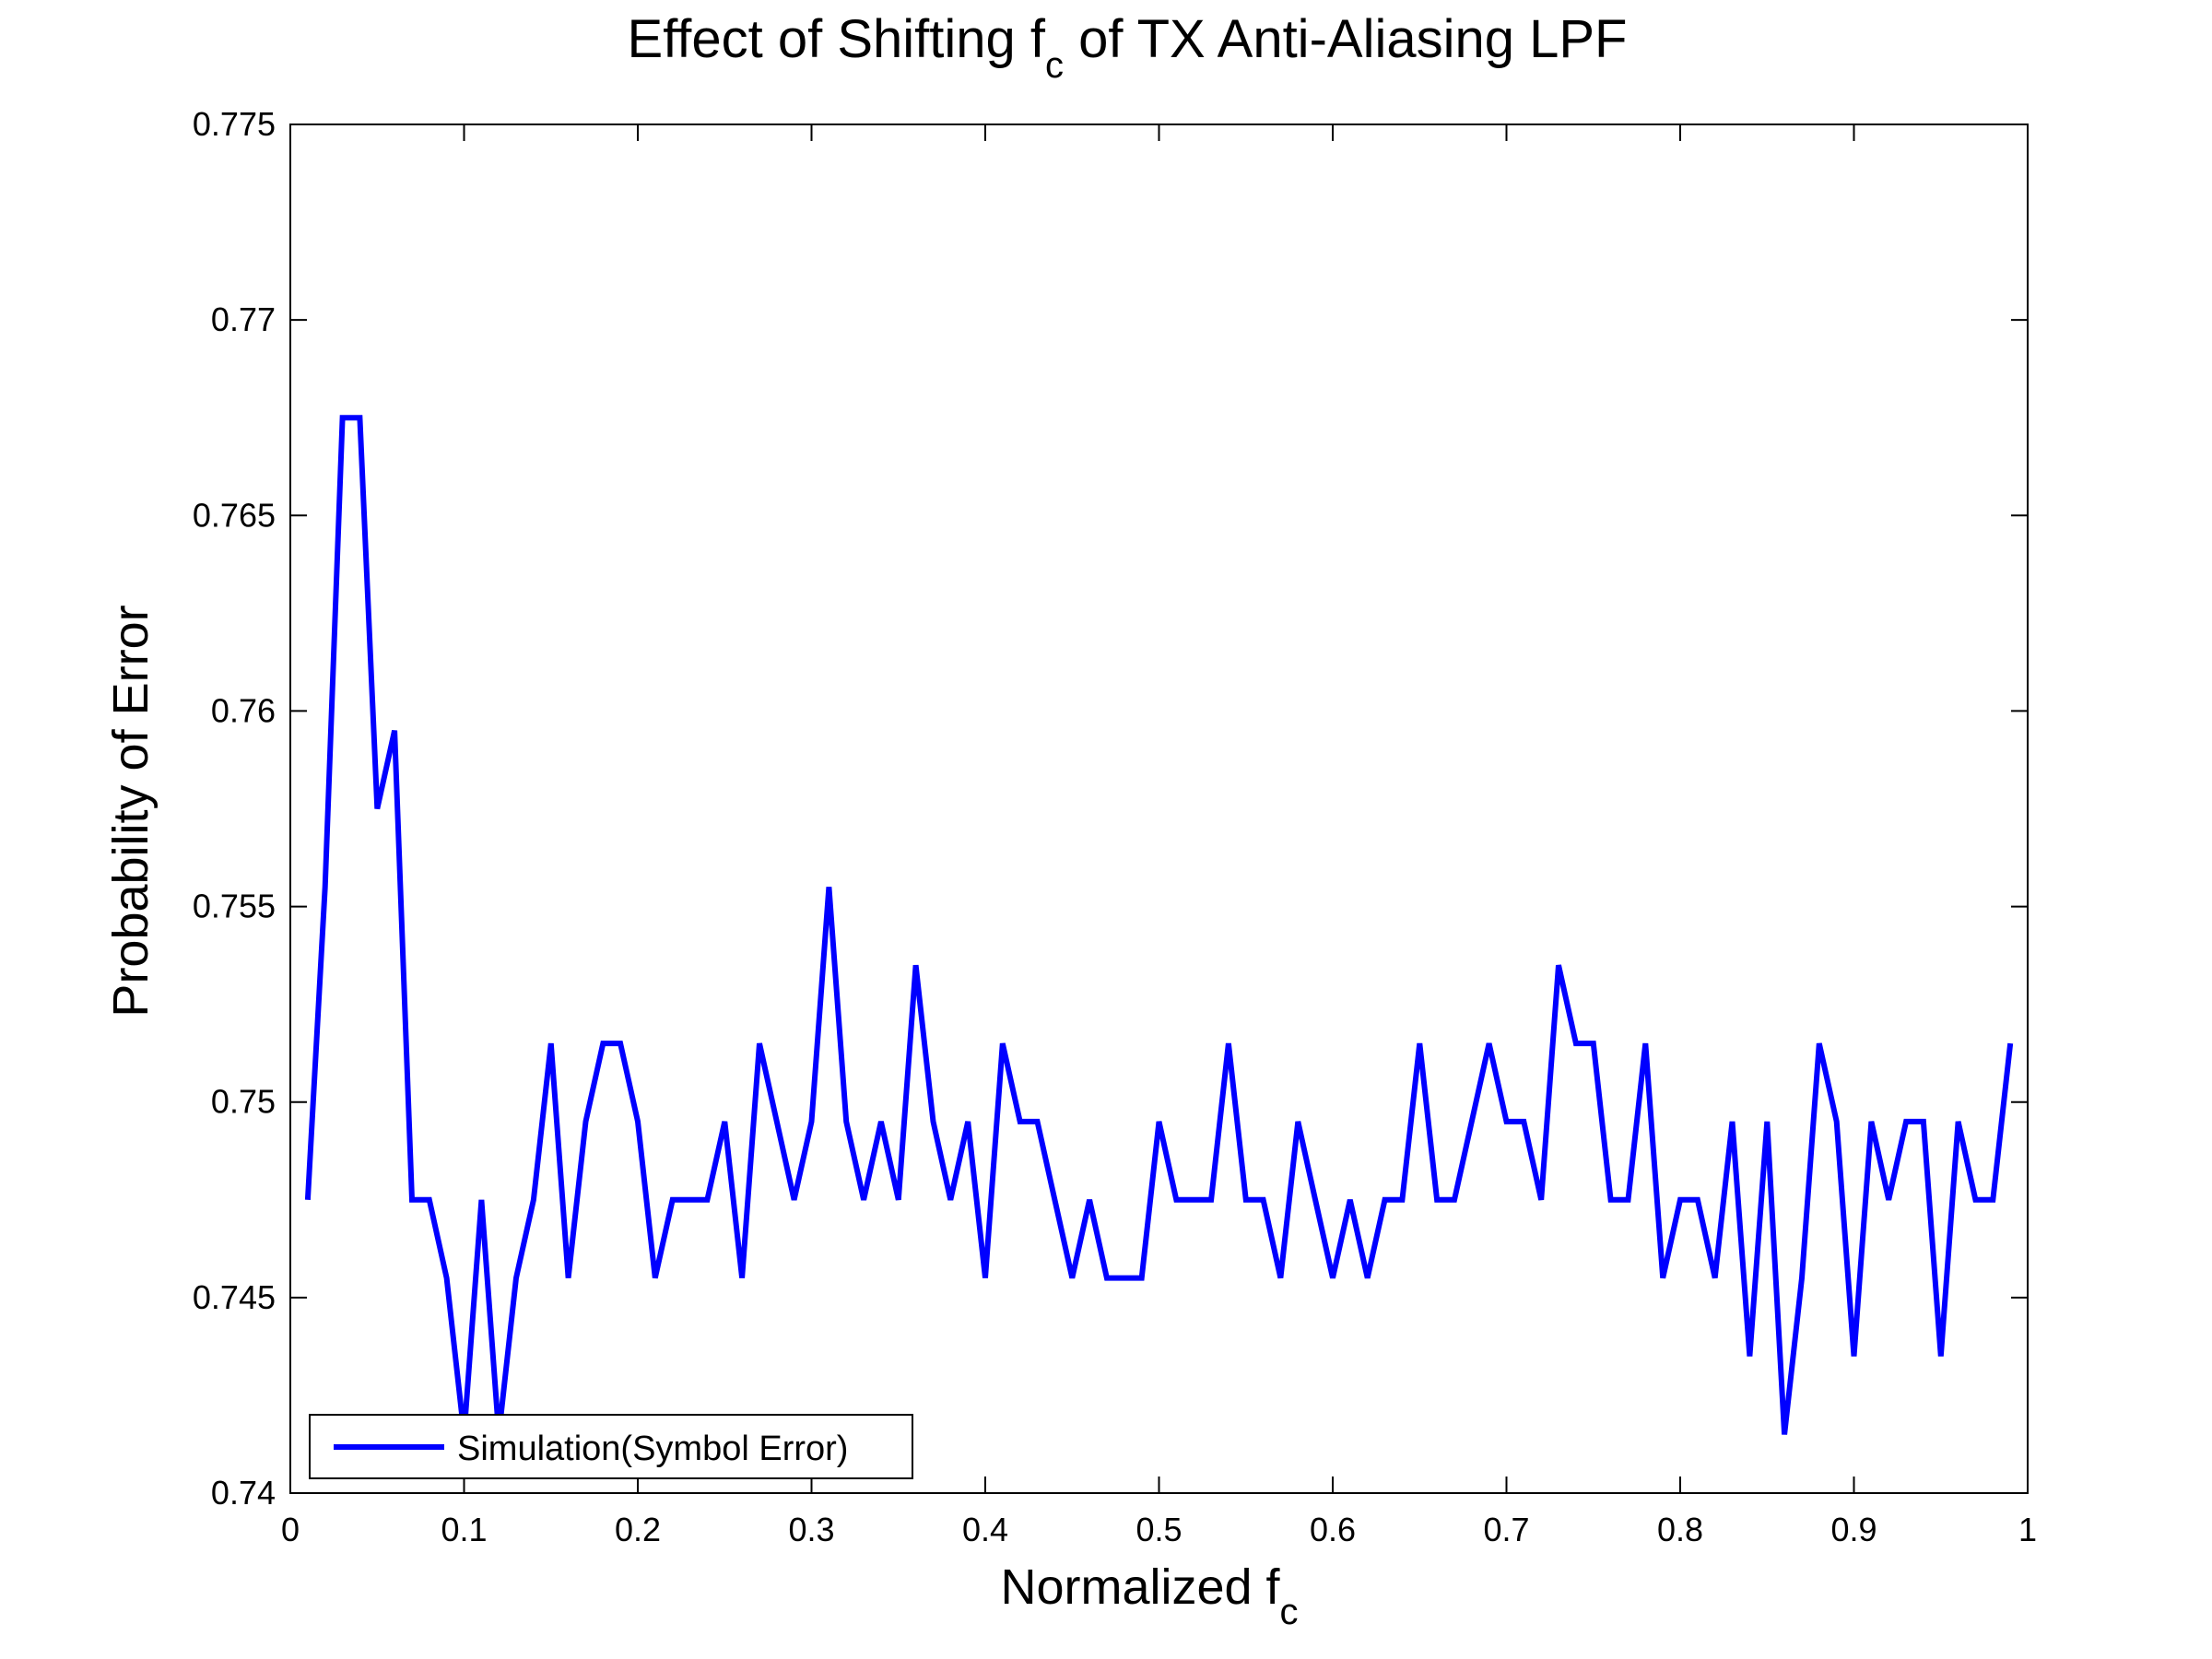 The height and width of the screenshot is (1659, 2212). I want to click on x-axis-title-main: Normalized f, so click(1140, 1587).